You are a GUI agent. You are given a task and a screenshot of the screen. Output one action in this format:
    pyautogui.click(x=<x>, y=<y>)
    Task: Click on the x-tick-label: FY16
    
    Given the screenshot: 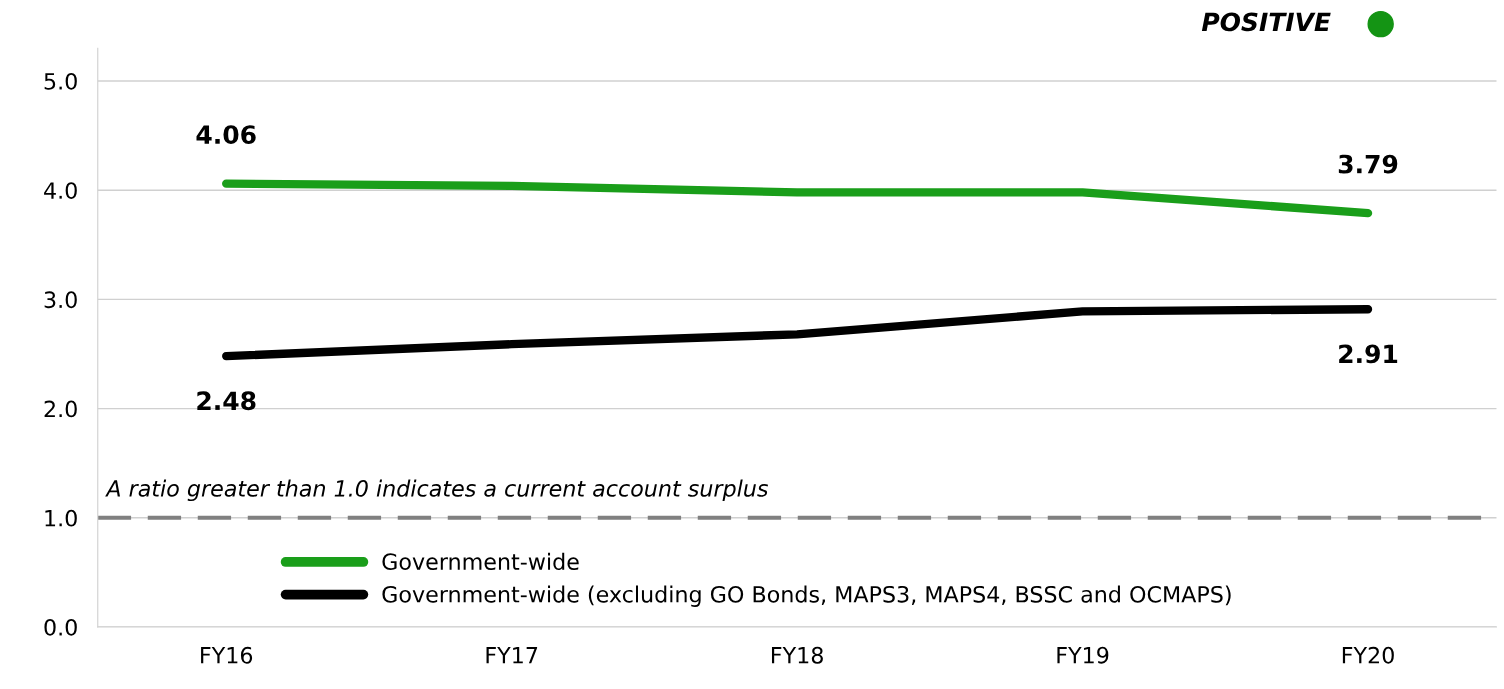 What is the action you would take?
    pyautogui.click(x=227, y=655)
    